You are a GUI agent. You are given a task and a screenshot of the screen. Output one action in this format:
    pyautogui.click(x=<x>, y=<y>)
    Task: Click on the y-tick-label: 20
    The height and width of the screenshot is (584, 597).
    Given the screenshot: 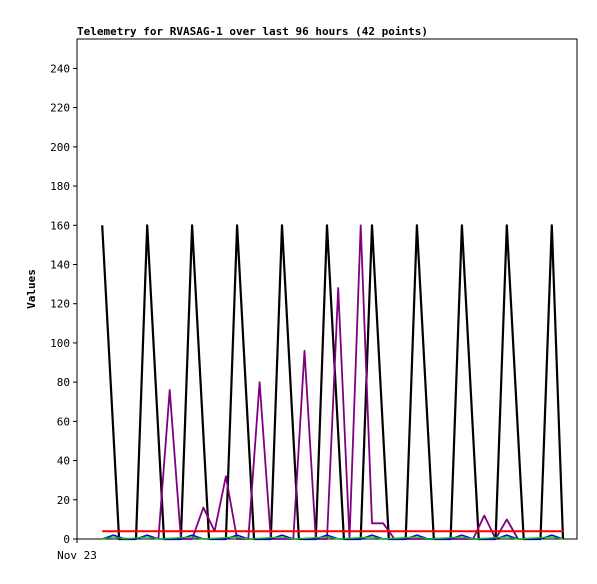 What is the action you would take?
    pyautogui.click(x=63, y=500)
    